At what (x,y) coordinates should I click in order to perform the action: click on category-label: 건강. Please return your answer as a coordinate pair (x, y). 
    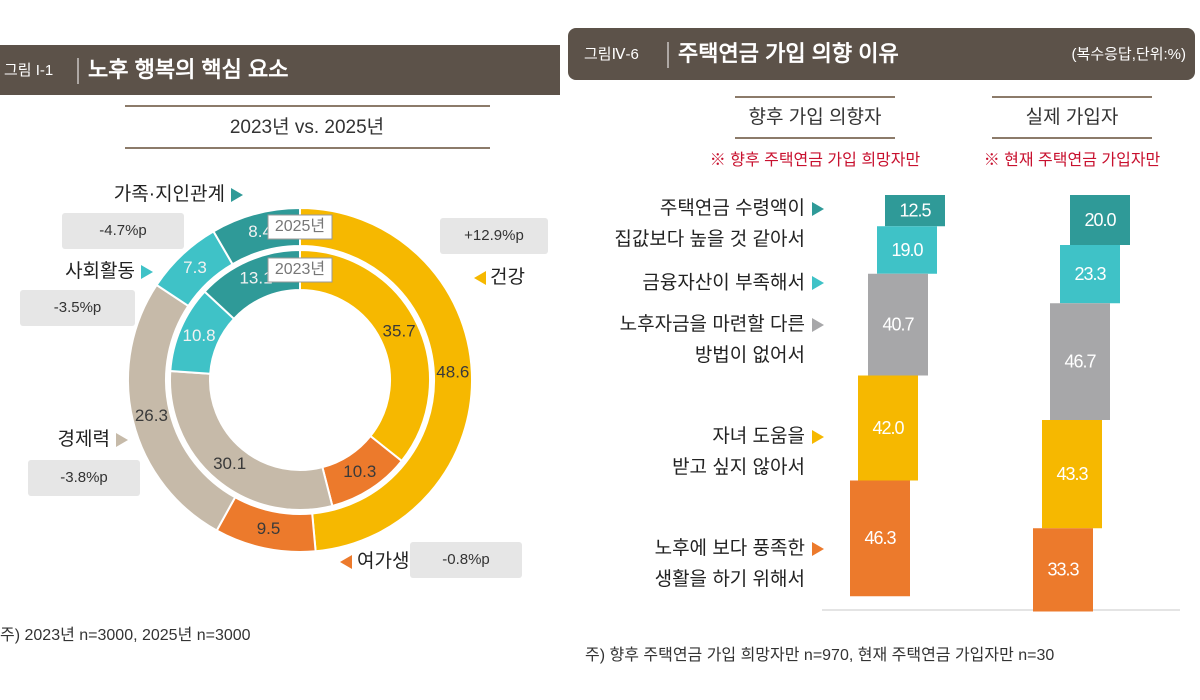
    Looking at the image, I should click on (507, 277).